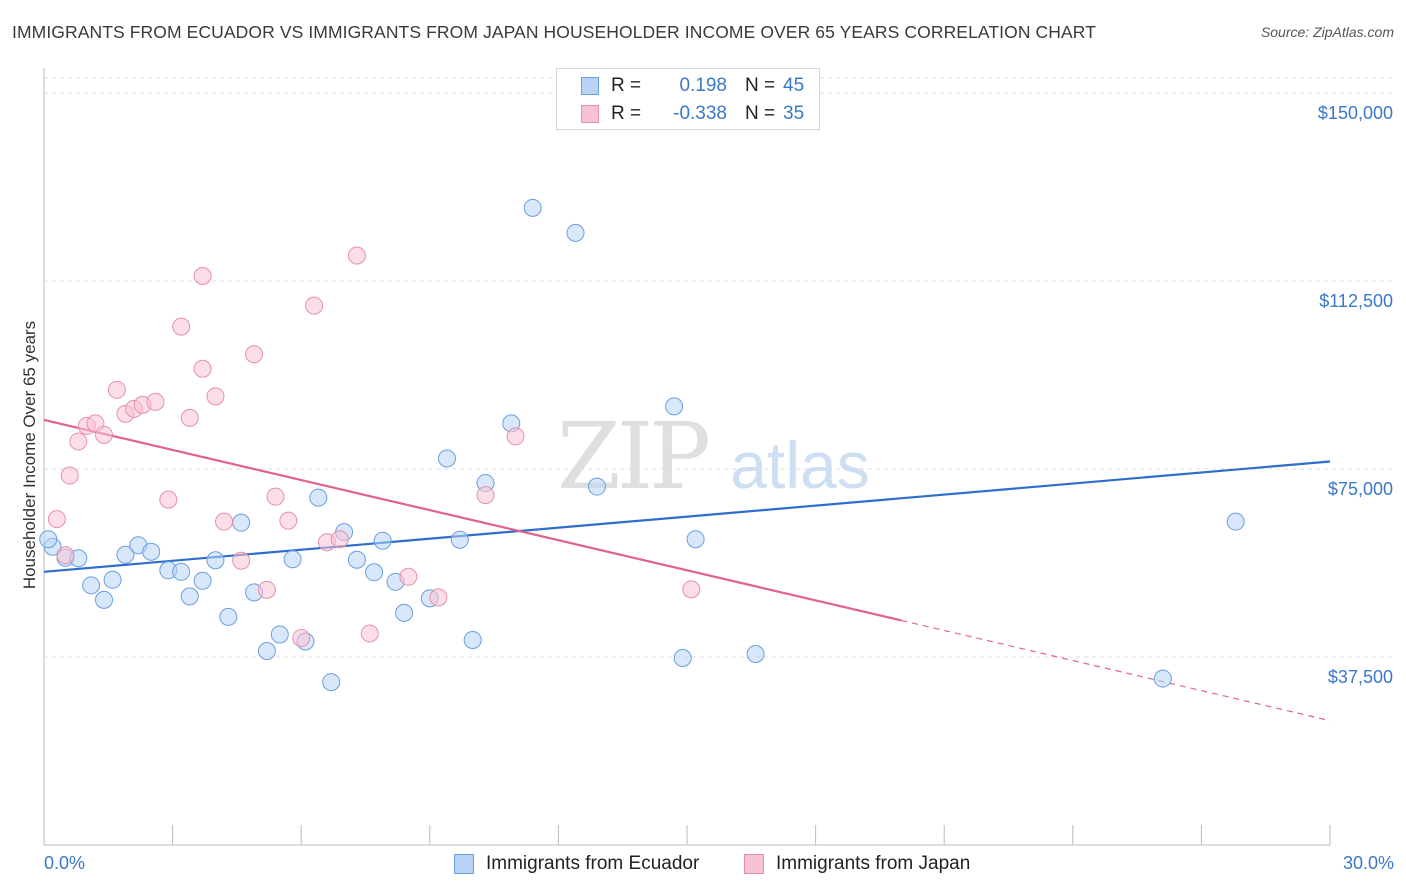 This screenshot has height=892, width=1406. Describe the element at coordinates (632, 456) in the screenshot. I see `watermark-zip: ZIP` at that location.